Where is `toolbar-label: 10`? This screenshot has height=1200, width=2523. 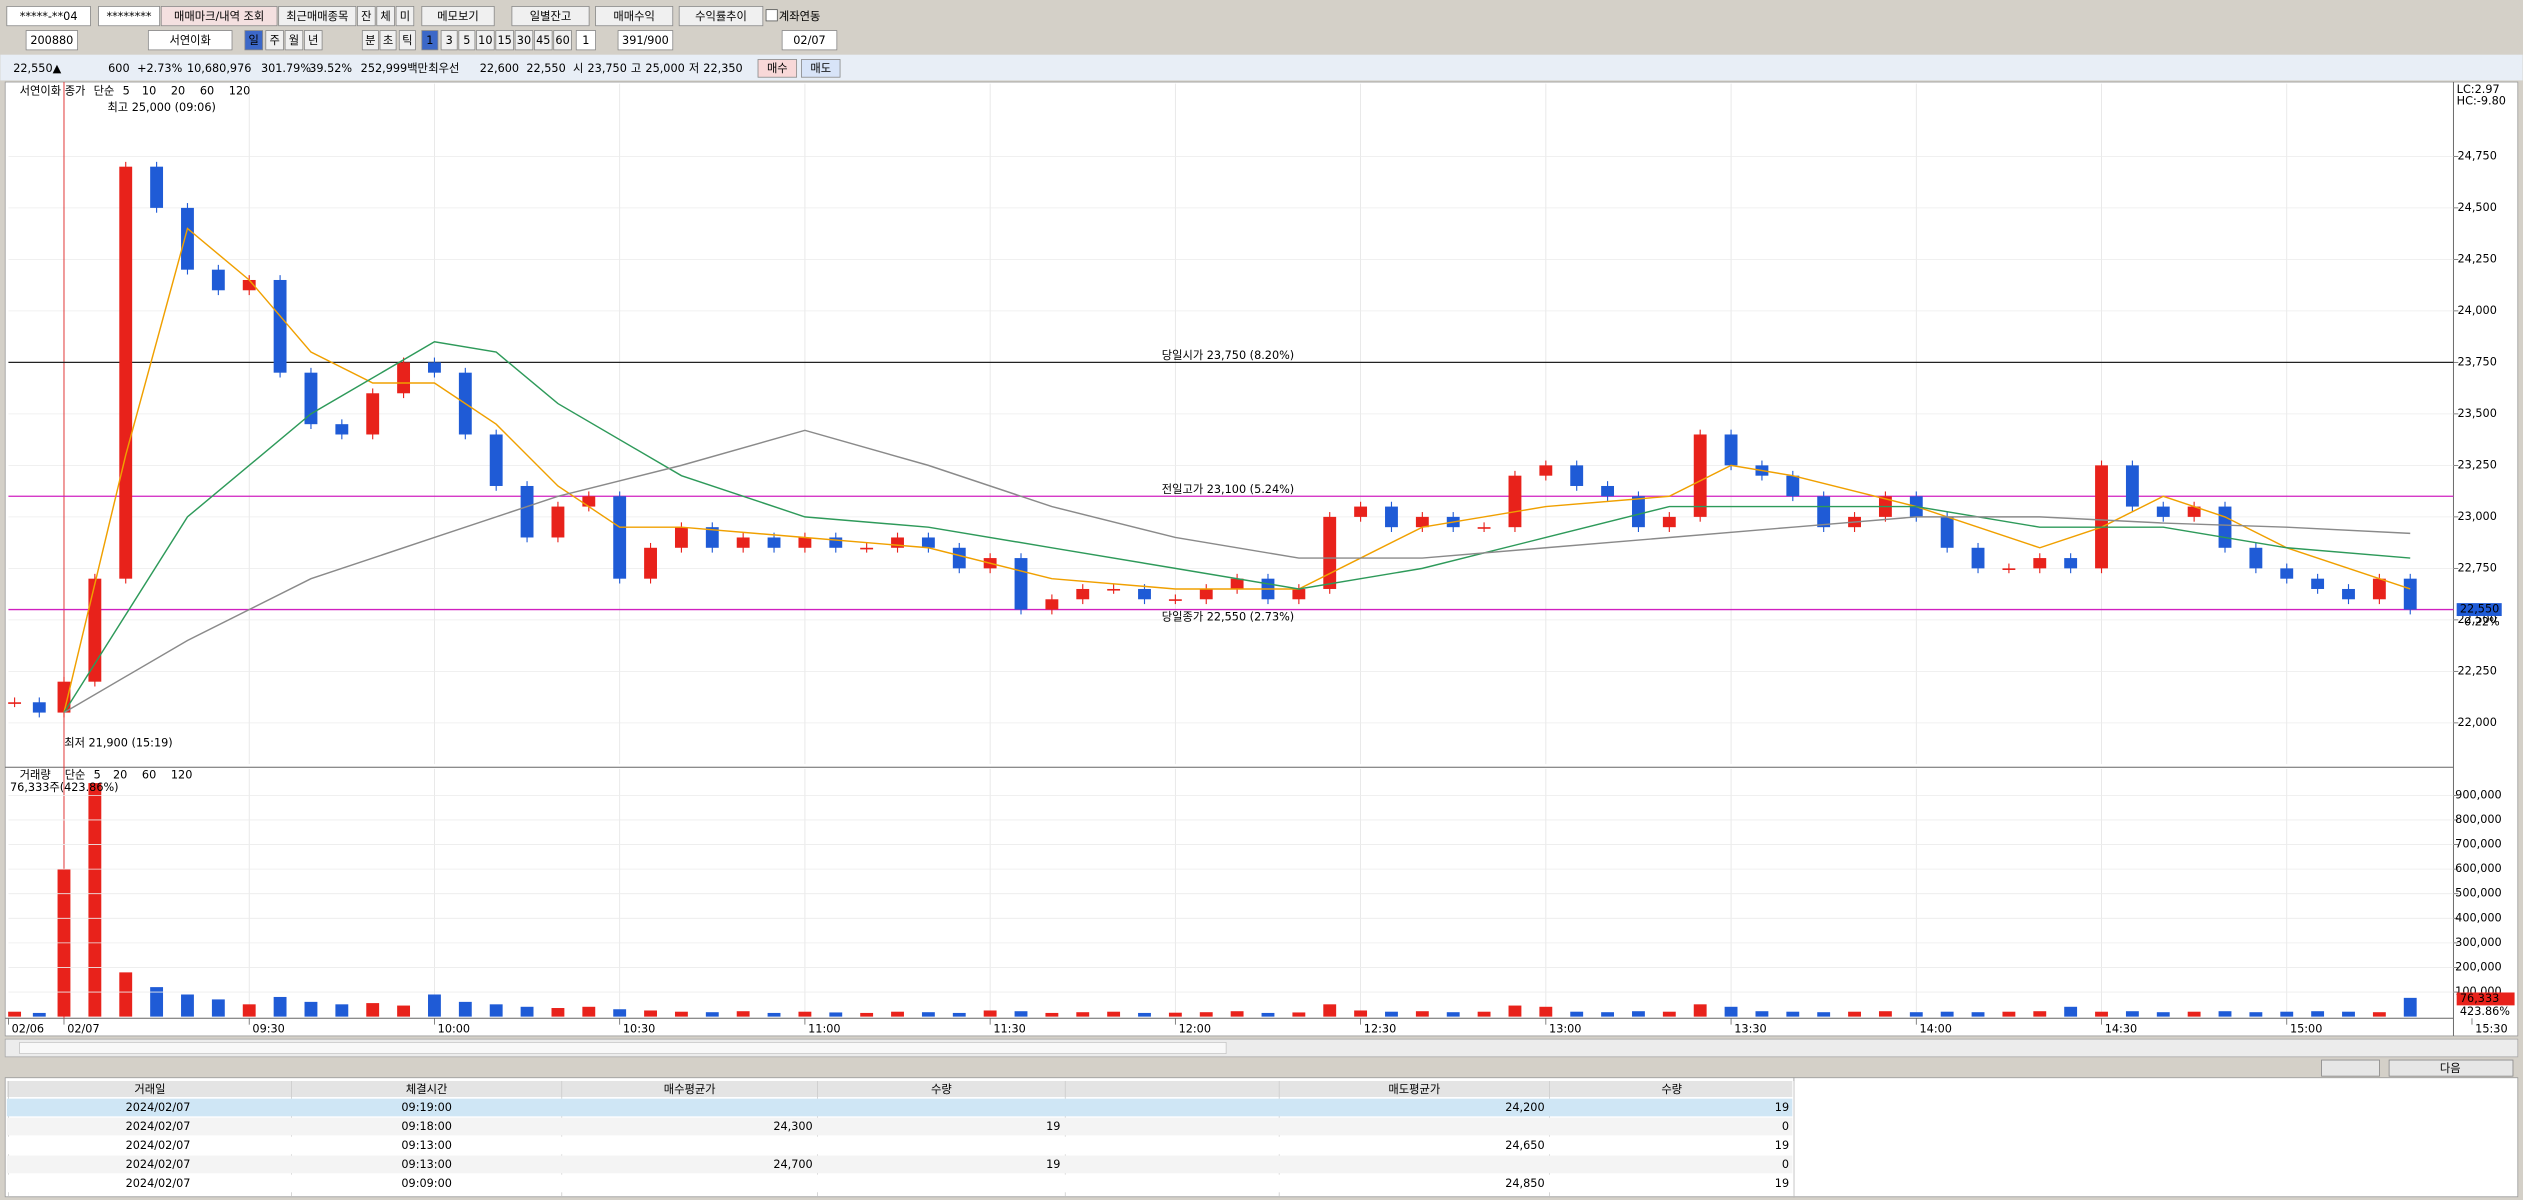 toolbar-label: 10 is located at coordinates (485, 40).